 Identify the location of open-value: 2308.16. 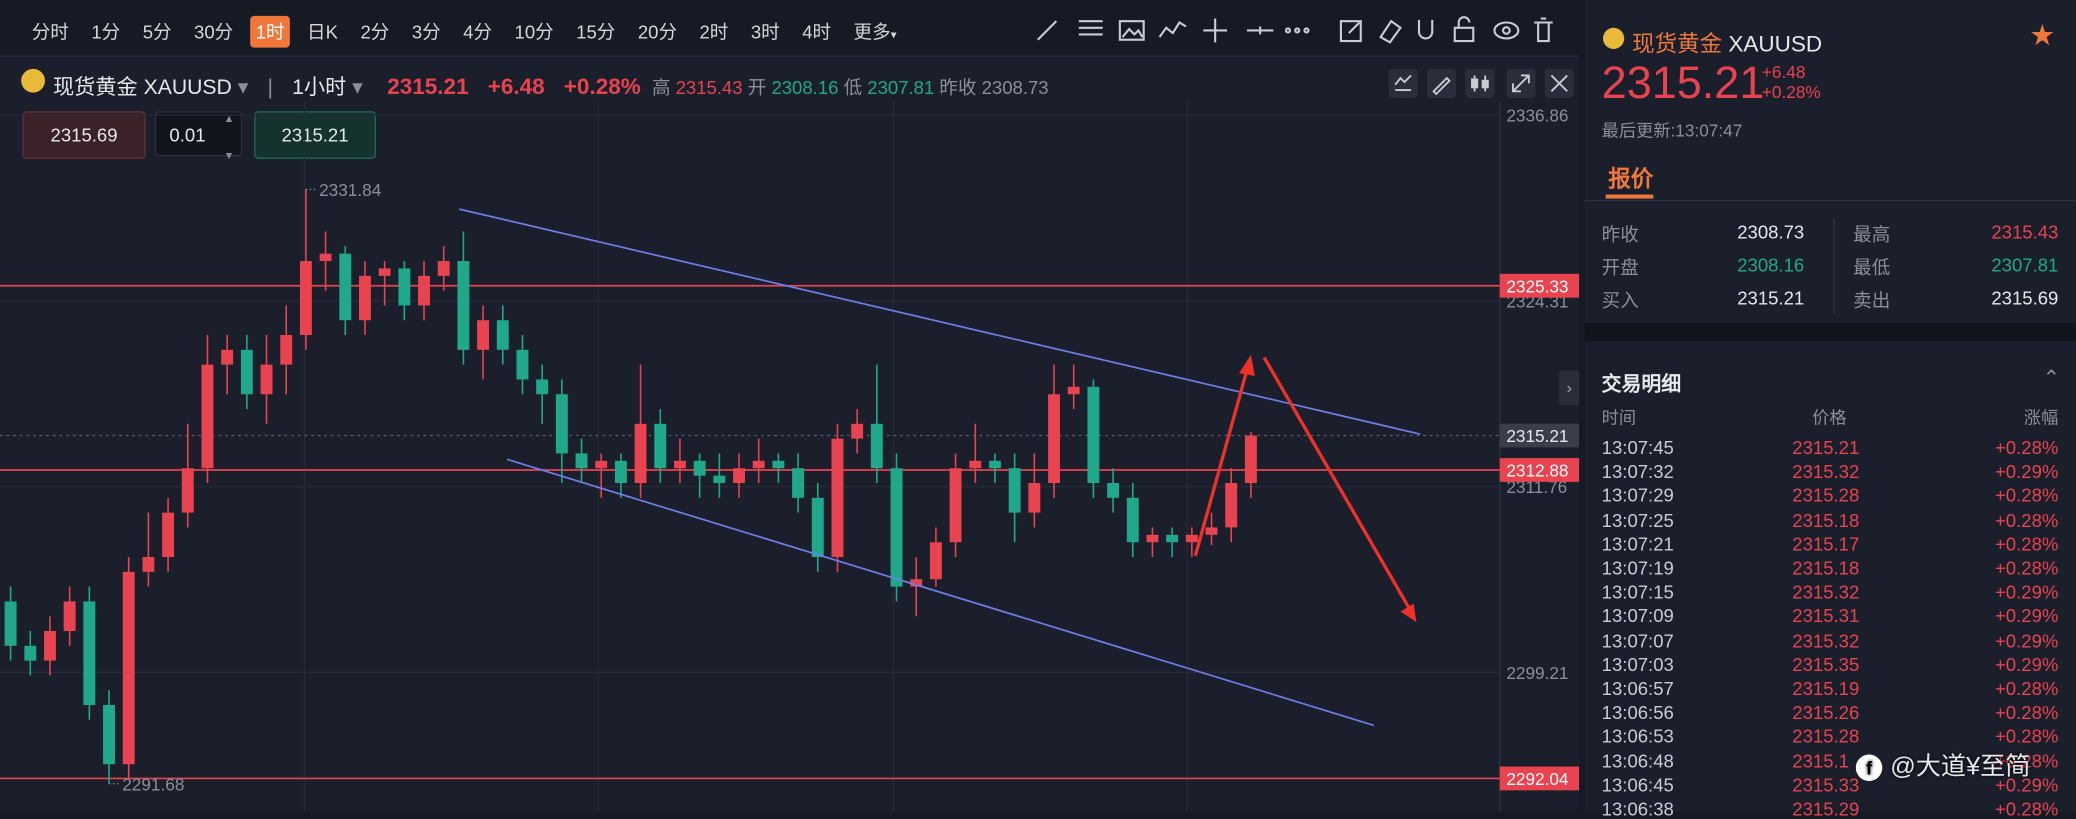
(805, 87).